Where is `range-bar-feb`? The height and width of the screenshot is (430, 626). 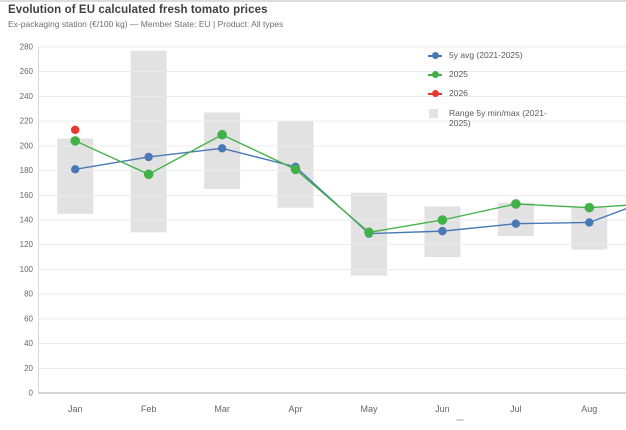 range-bar-feb is located at coordinates (148, 141).